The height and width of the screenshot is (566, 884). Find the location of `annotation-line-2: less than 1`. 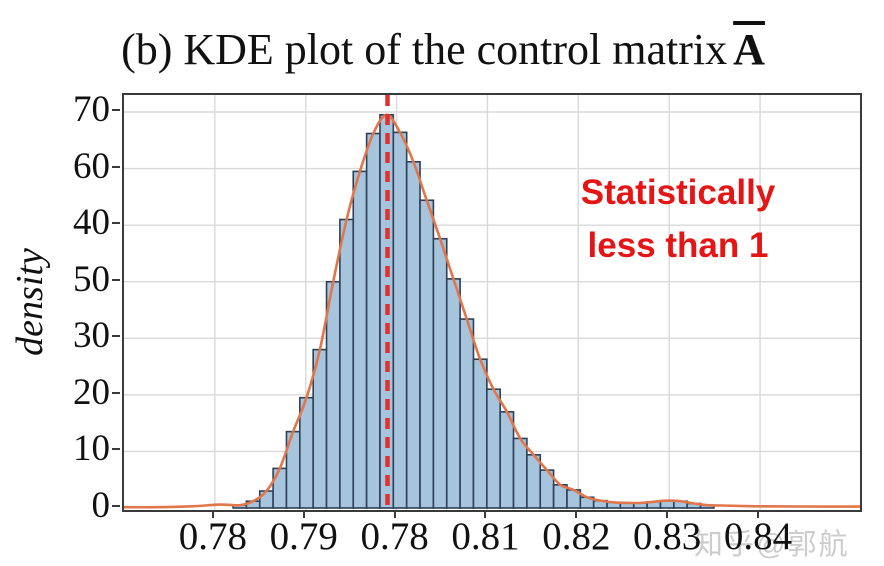

annotation-line-2: less than 1 is located at coordinates (678, 245).